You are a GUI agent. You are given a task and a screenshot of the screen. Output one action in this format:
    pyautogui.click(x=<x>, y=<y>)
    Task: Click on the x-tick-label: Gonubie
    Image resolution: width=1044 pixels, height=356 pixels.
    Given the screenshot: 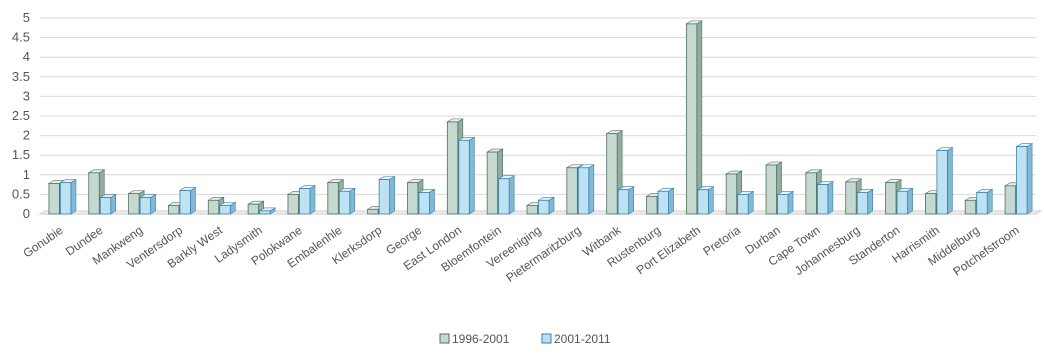 What is the action you would take?
    pyautogui.click(x=42, y=242)
    